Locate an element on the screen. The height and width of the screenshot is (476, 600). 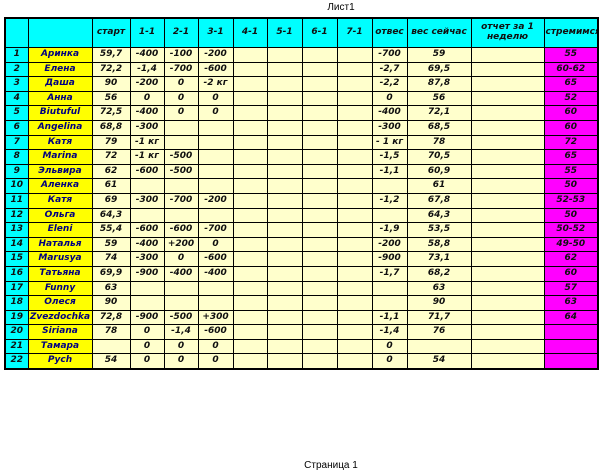
name-cell: Наталья is located at coordinates (60, 244).